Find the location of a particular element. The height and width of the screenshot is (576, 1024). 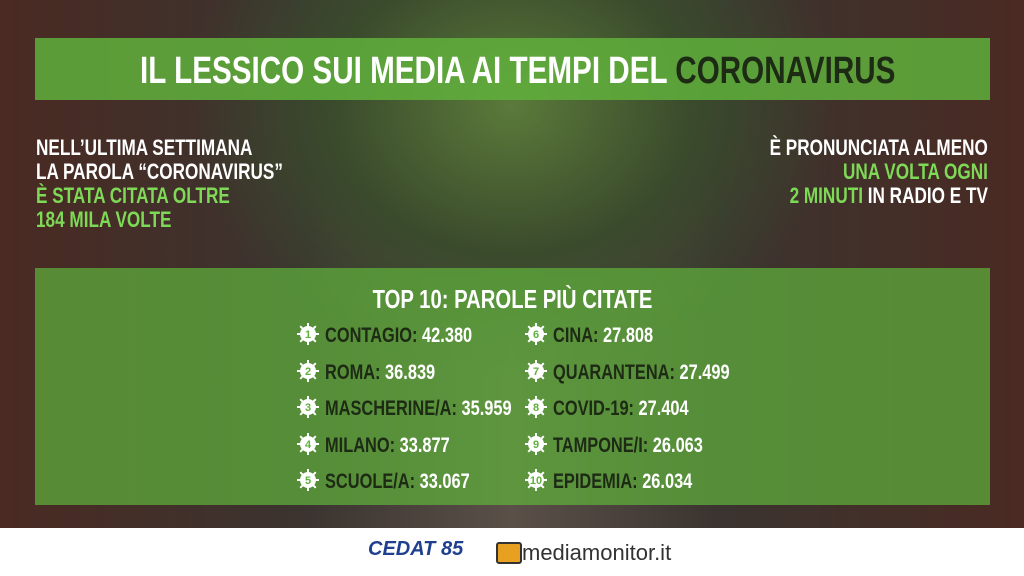

rank-icon: 9 is located at coordinates (536, 444).